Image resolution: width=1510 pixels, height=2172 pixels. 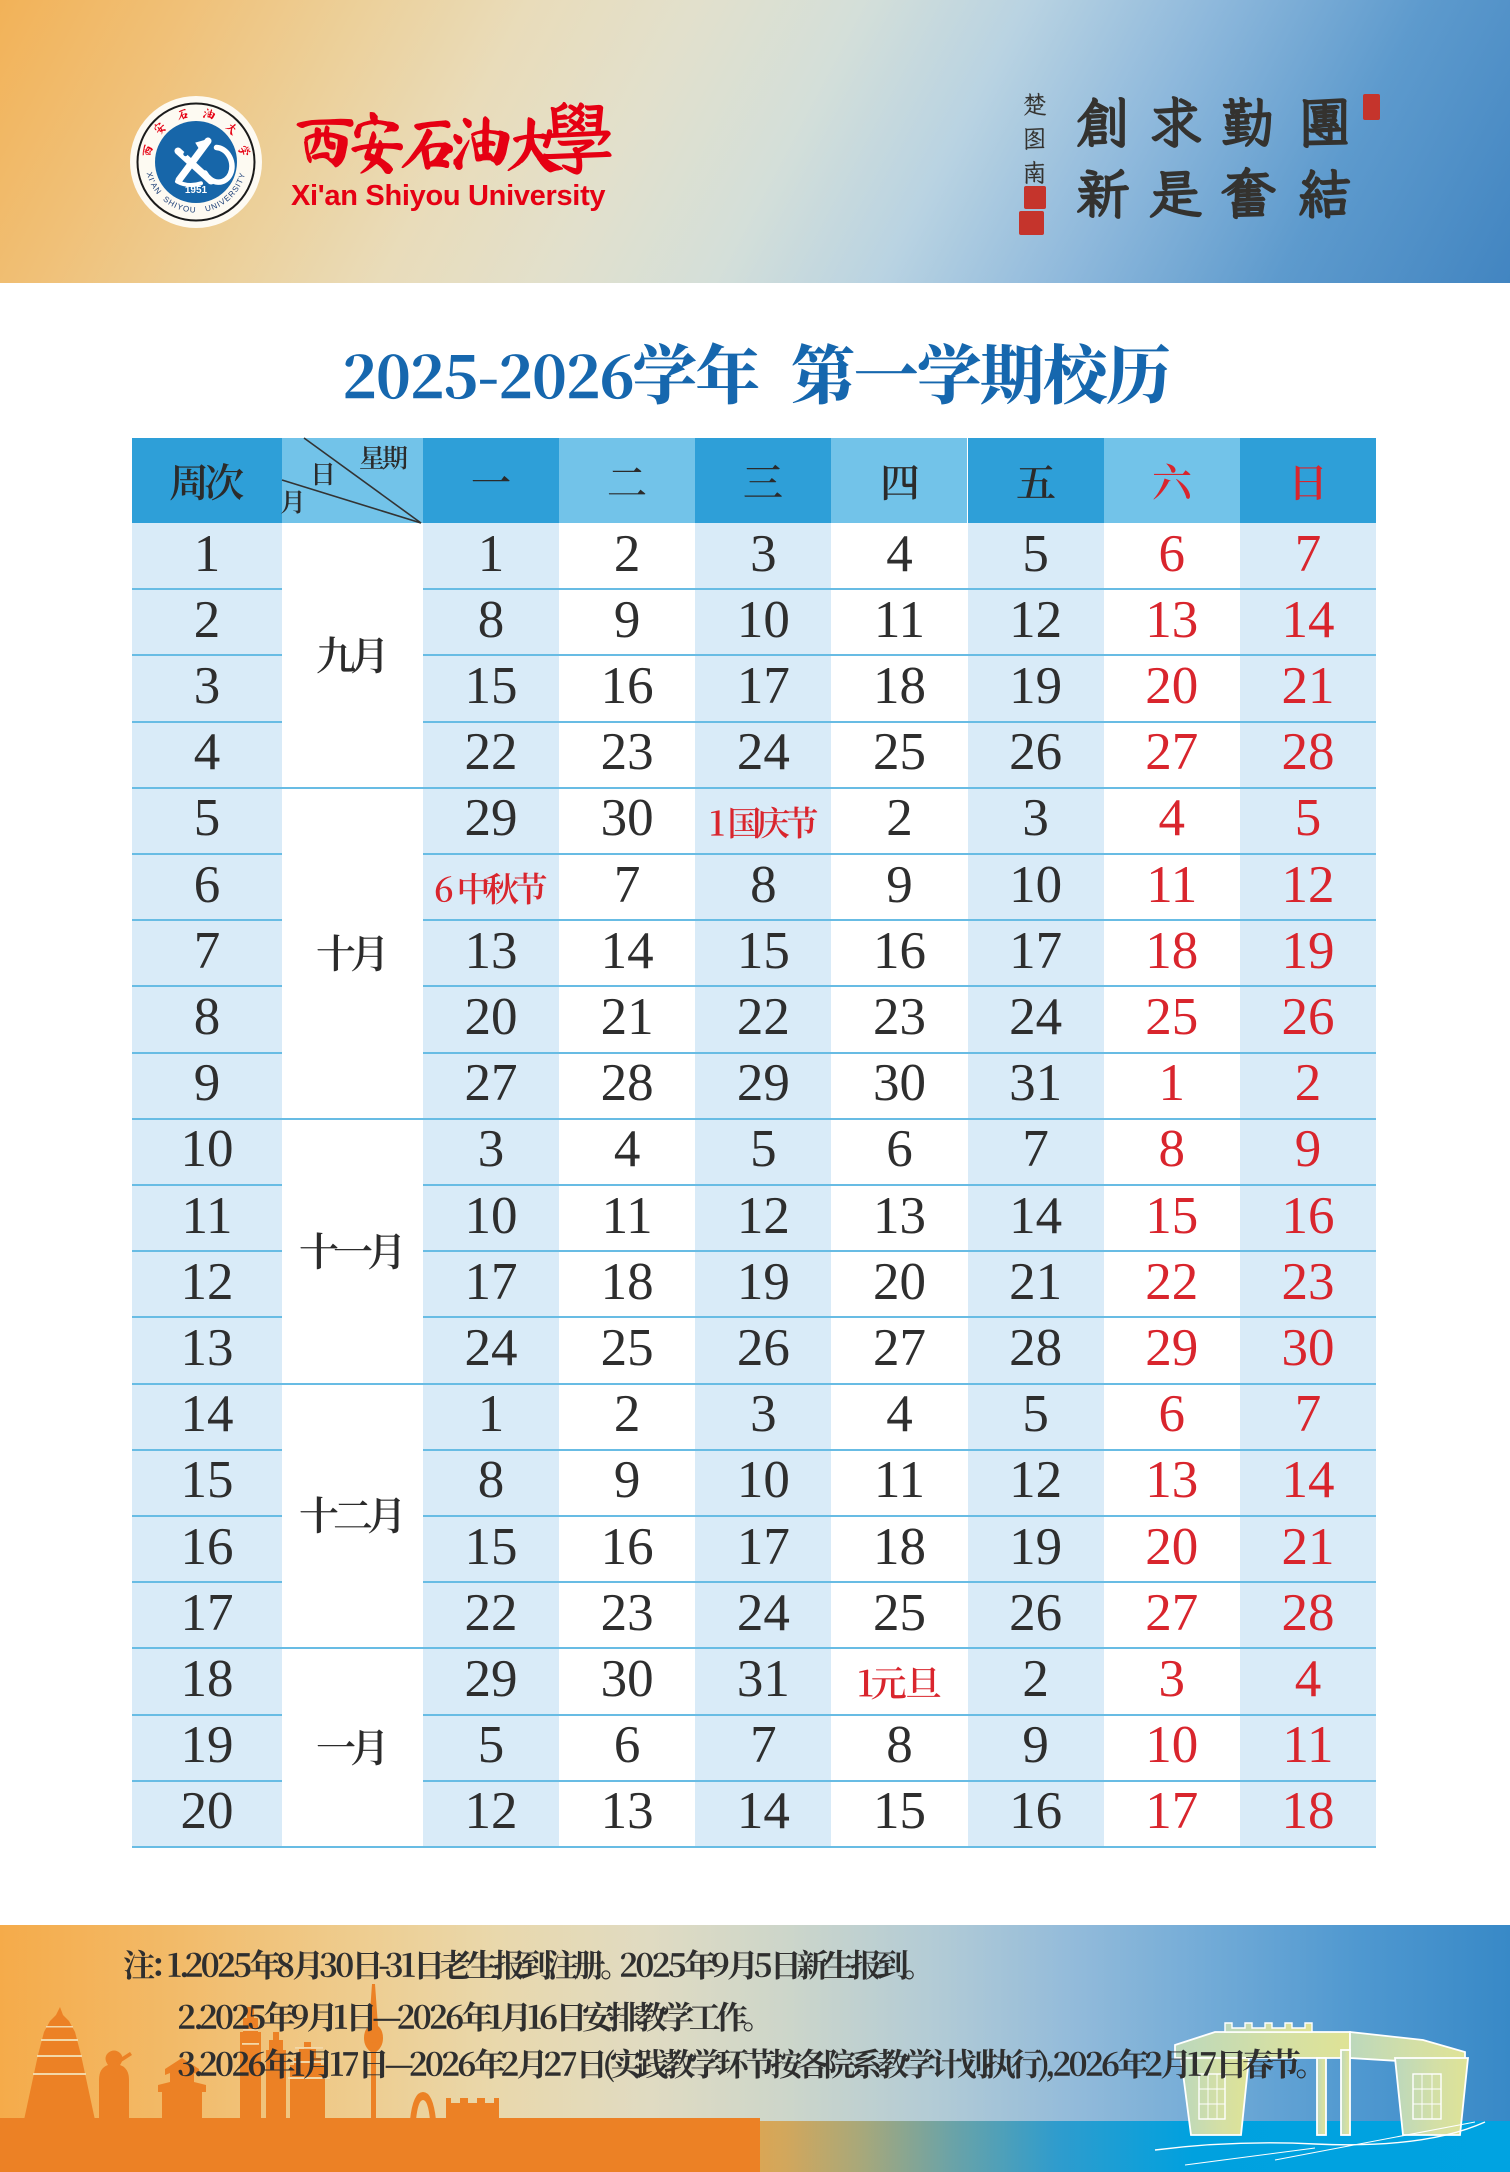 I want to click on svg-text: 1951, so click(x=196, y=190).